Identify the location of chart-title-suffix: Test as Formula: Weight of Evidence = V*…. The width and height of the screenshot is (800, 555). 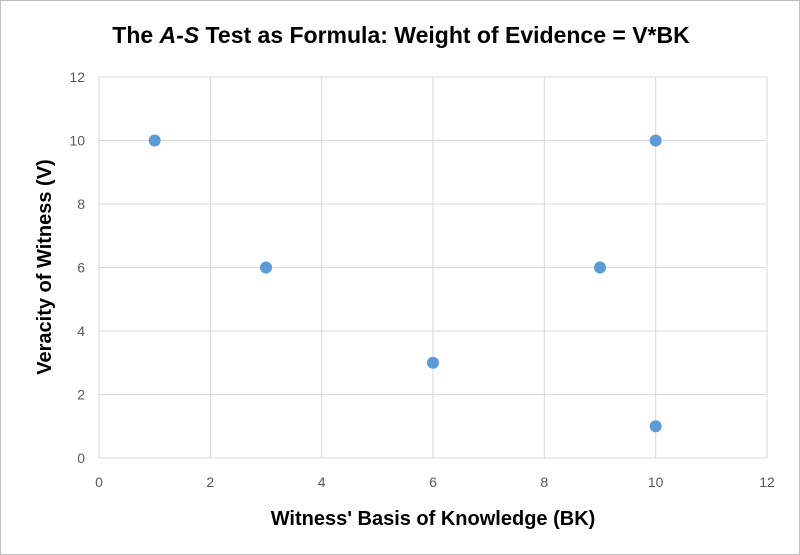
(444, 35).